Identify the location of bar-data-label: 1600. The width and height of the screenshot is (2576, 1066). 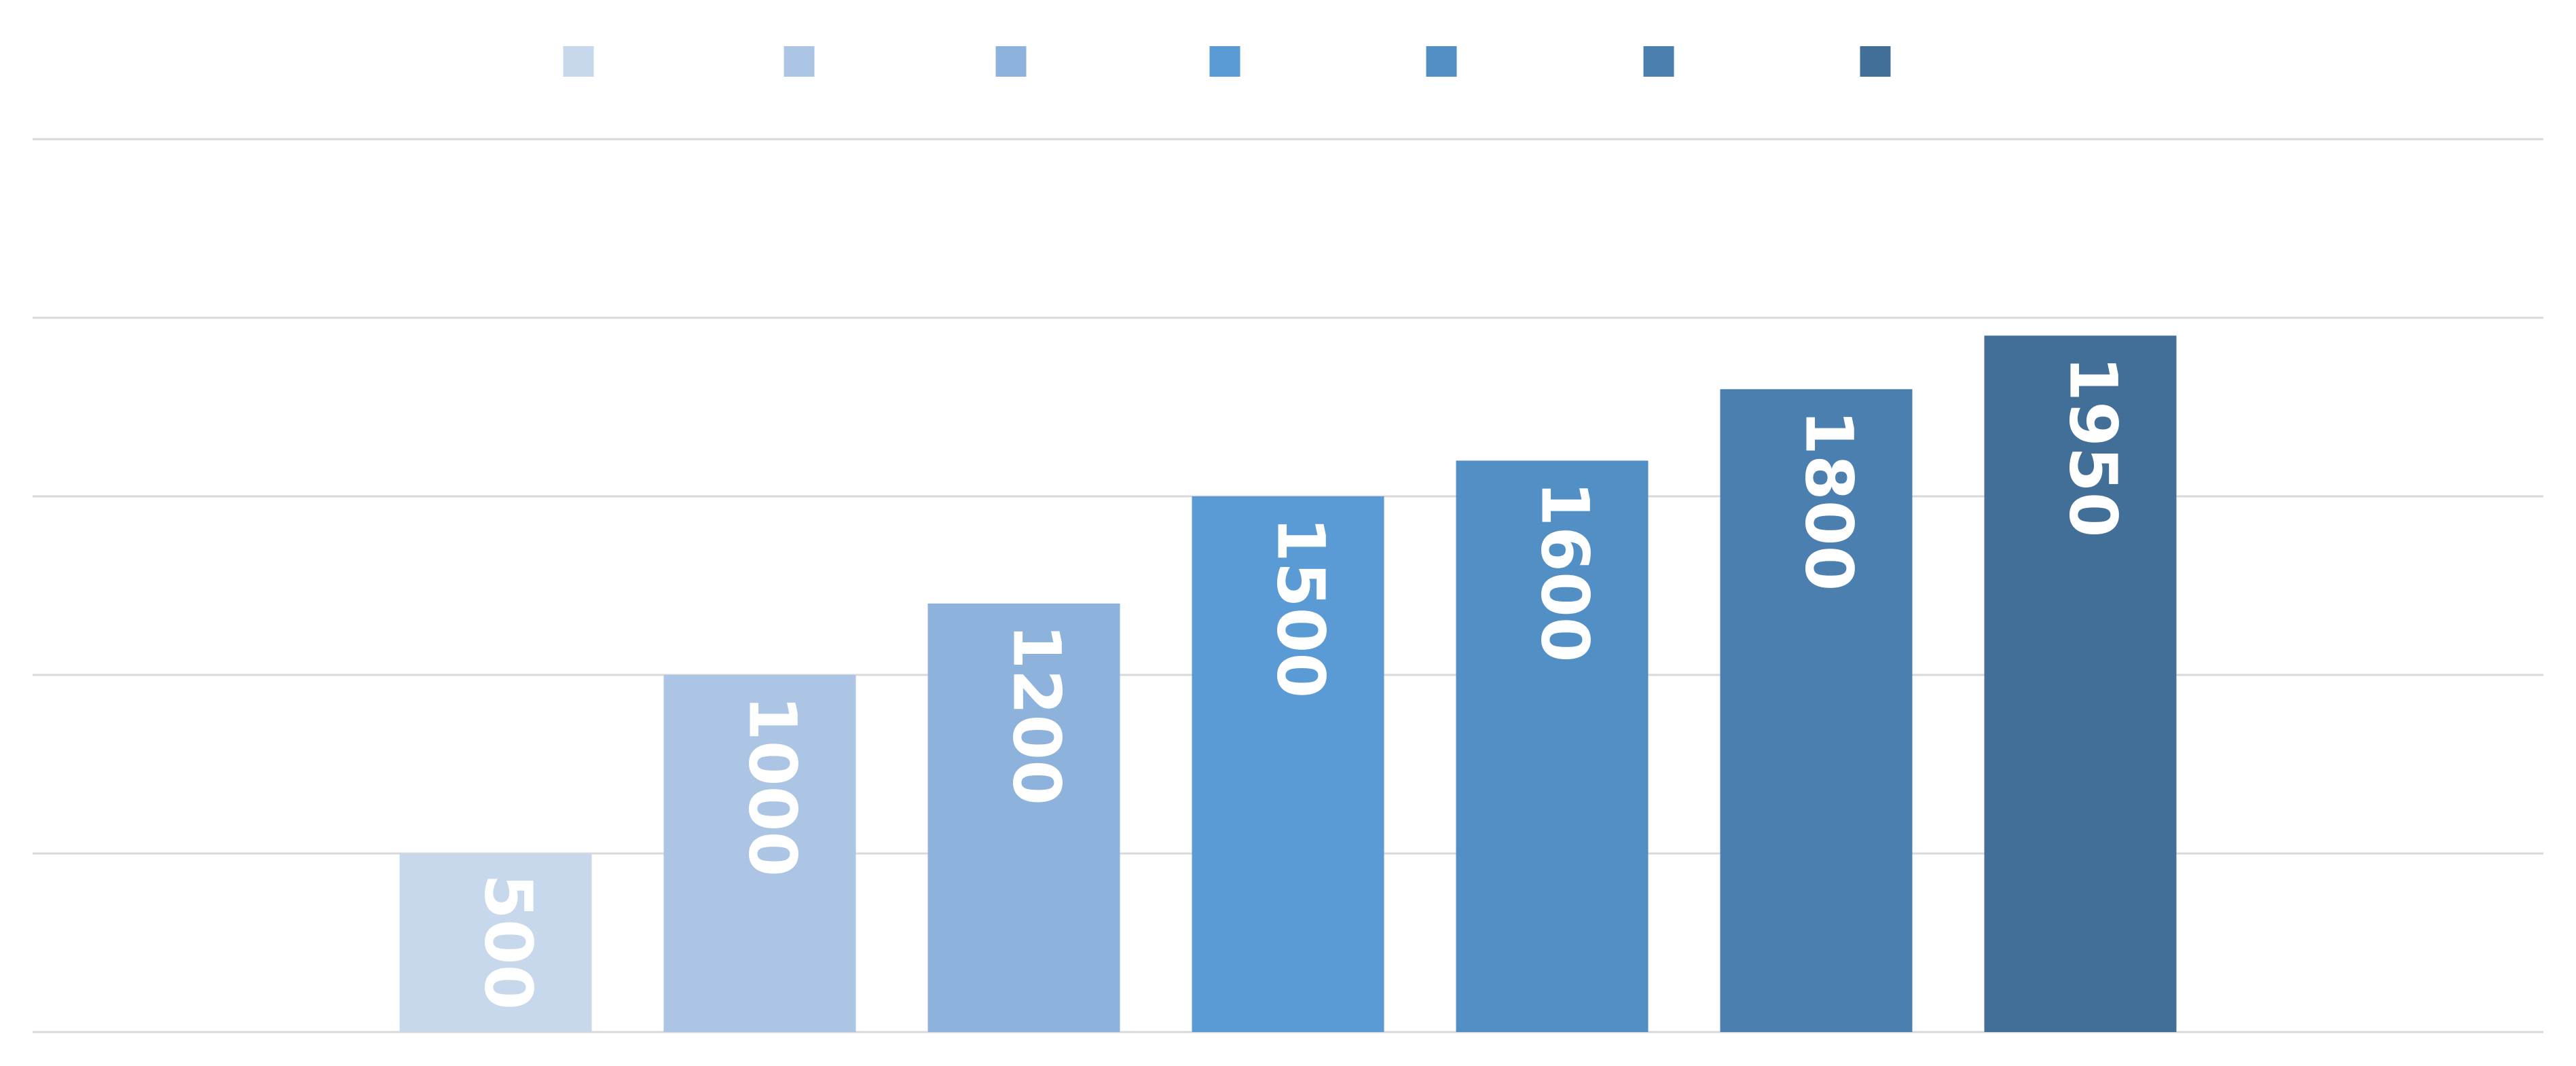
(1565, 571).